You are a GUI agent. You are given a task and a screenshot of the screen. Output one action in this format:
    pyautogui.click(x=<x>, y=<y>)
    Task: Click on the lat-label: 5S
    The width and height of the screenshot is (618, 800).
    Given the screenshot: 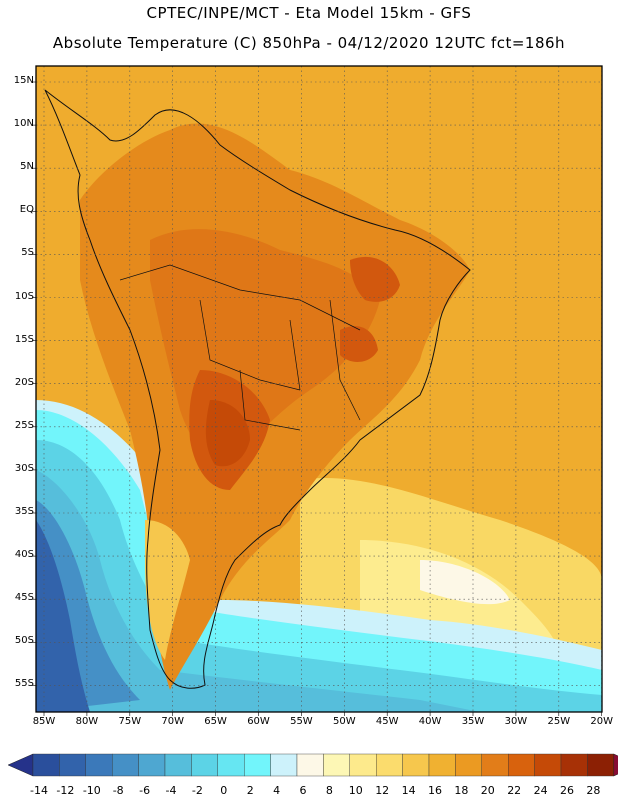 What is the action you would take?
    pyautogui.click(x=27, y=253)
    